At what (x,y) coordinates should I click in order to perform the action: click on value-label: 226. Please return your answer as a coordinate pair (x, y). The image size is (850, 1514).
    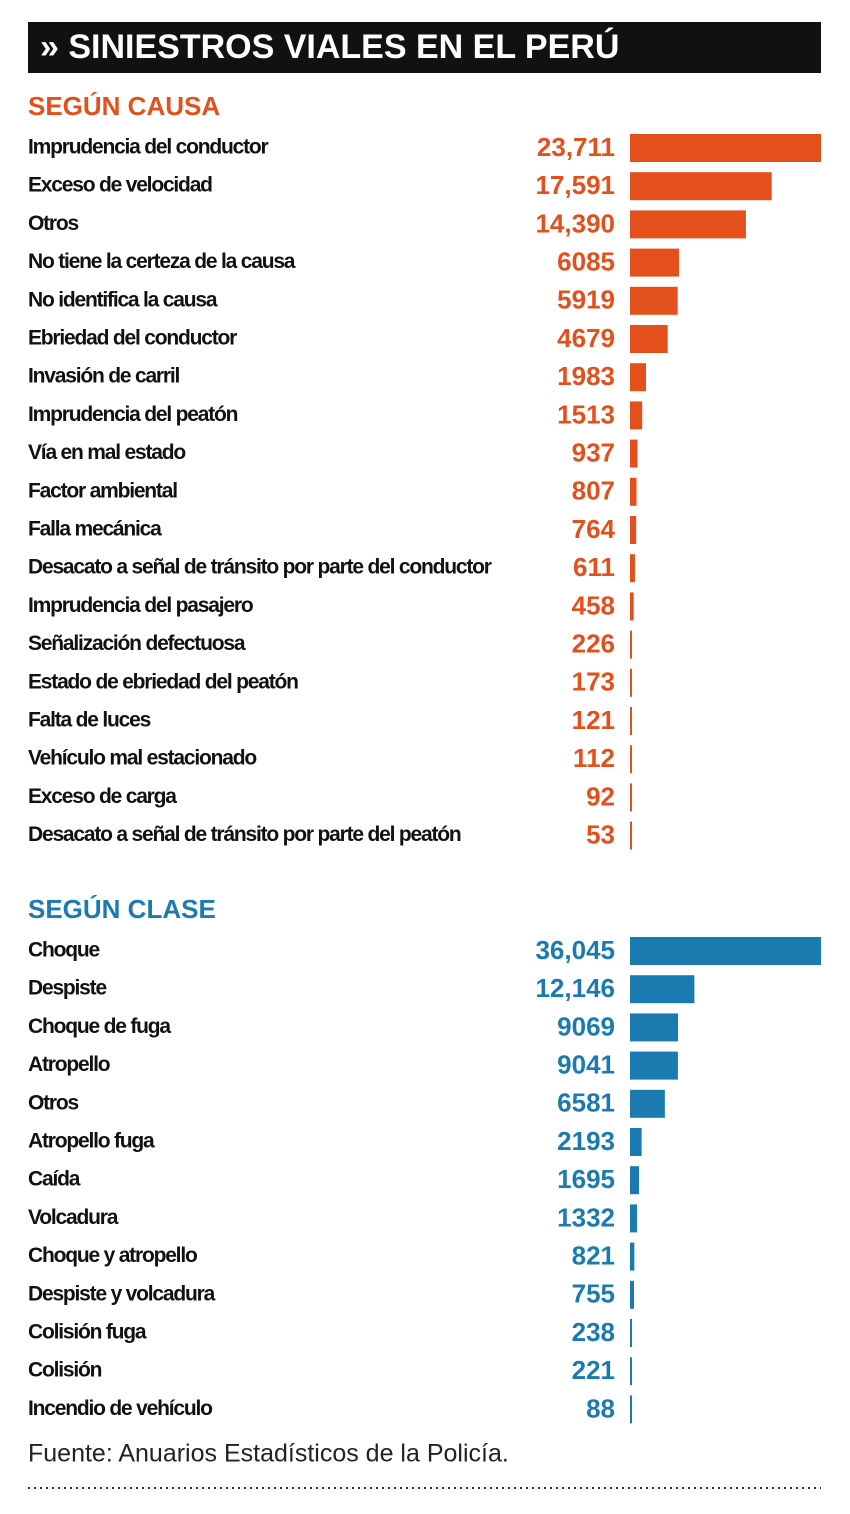
    Looking at the image, I should click on (593, 643).